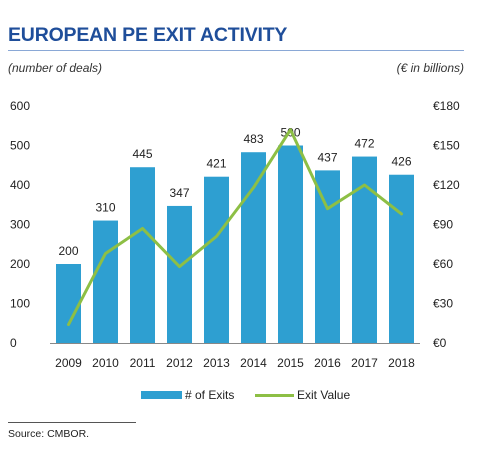  Describe the element at coordinates (324, 395) in the screenshot. I see `legend-label-exit-value: Exit Value` at that location.